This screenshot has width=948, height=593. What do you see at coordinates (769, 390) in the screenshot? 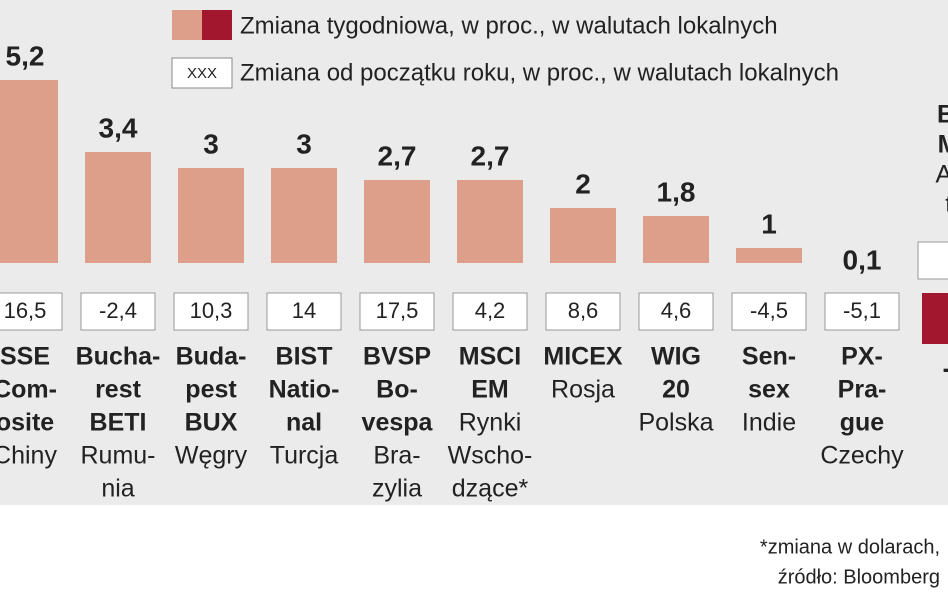
I see `category-label: sex` at bounding box center [769, 390].